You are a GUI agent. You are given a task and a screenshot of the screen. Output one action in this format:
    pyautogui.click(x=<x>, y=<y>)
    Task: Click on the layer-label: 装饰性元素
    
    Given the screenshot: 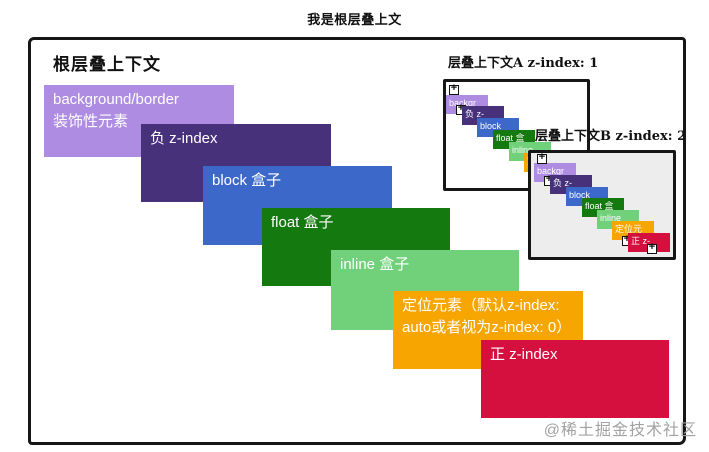 What is the action you would take?
    pyautogui.click(x=91, y=121)
    